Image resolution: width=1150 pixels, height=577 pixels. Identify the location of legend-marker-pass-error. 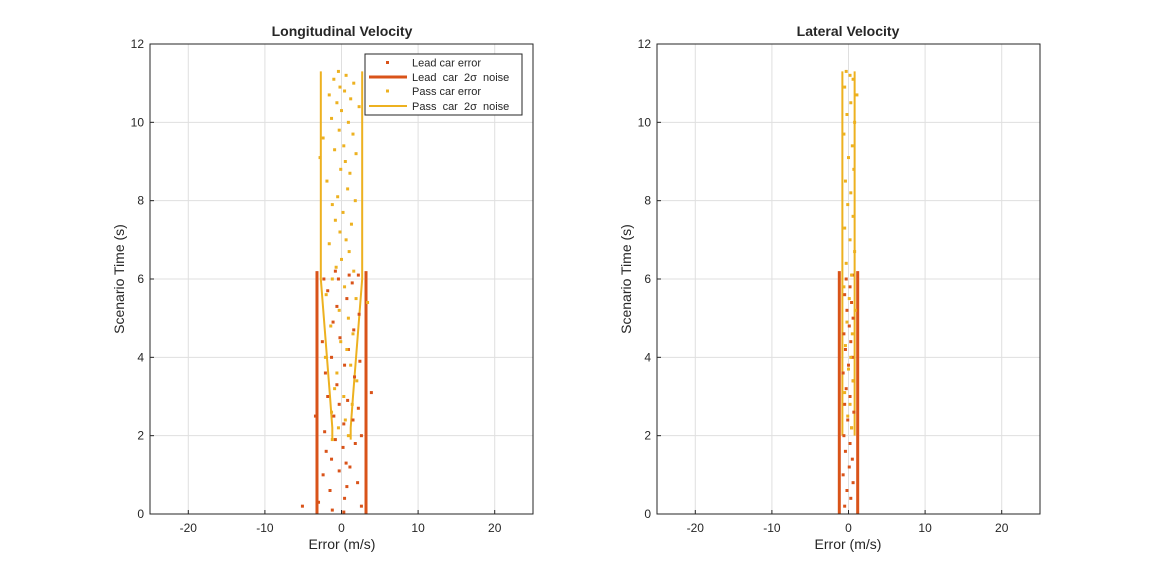
(387, 91).